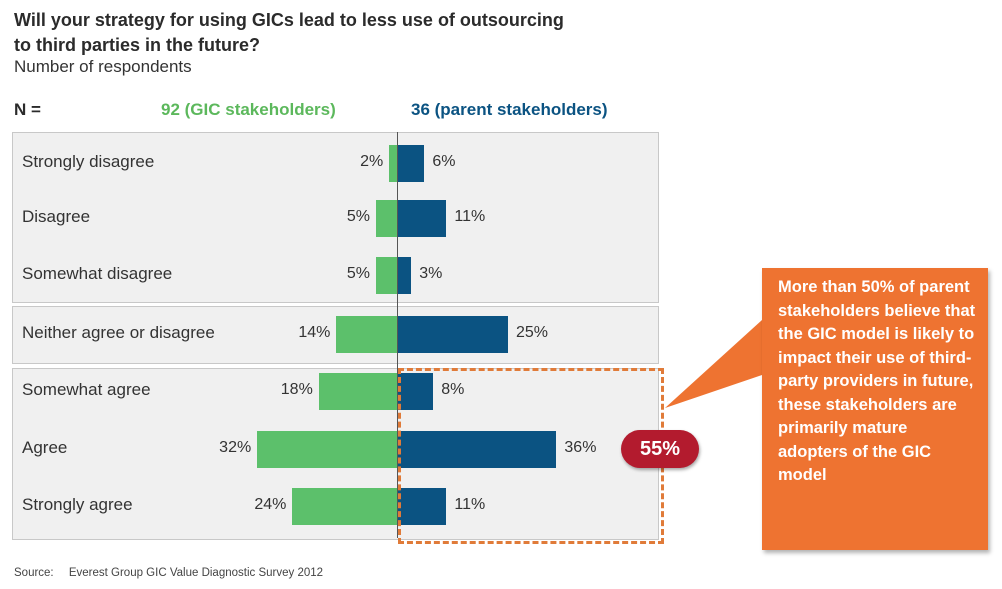  Describe the element at coordinates (387, 275) in the screenshot. I see `gic-bar-somewhat-disagree` at that location.